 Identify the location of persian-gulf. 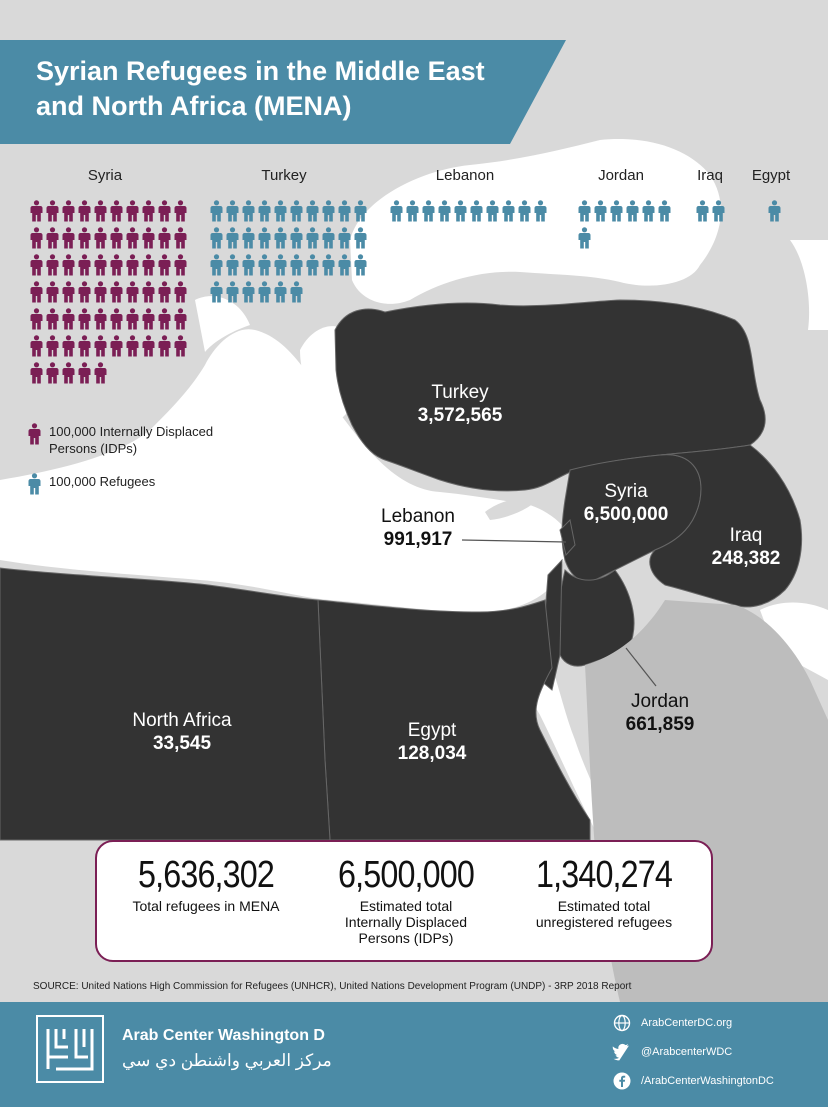
(794, 641).